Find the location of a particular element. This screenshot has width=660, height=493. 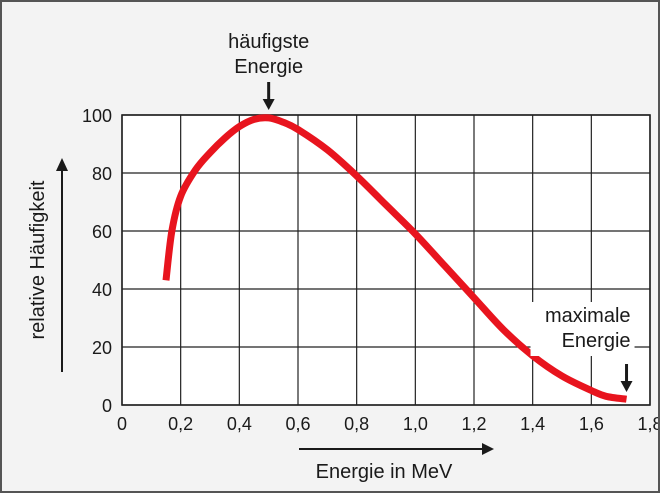

annotation-max-line2: Energie is located at coordinates (596, 341).